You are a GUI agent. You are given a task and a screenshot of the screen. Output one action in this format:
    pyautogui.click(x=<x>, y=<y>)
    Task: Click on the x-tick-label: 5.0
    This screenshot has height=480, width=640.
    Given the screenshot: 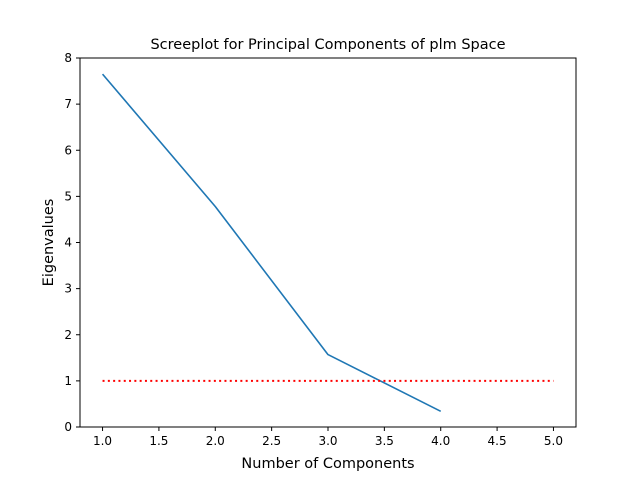 What is the action you would take?
    pyautogui.click(x=553, y=441)
    